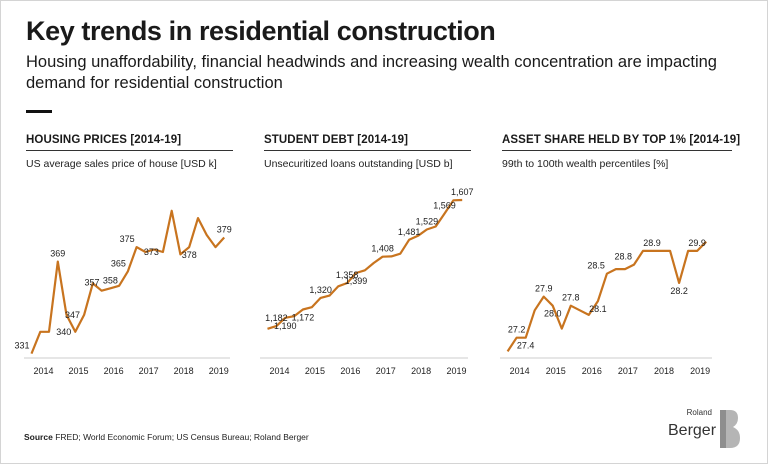  I want to click on housing-prices-data-label: 331, so click(21, 346).